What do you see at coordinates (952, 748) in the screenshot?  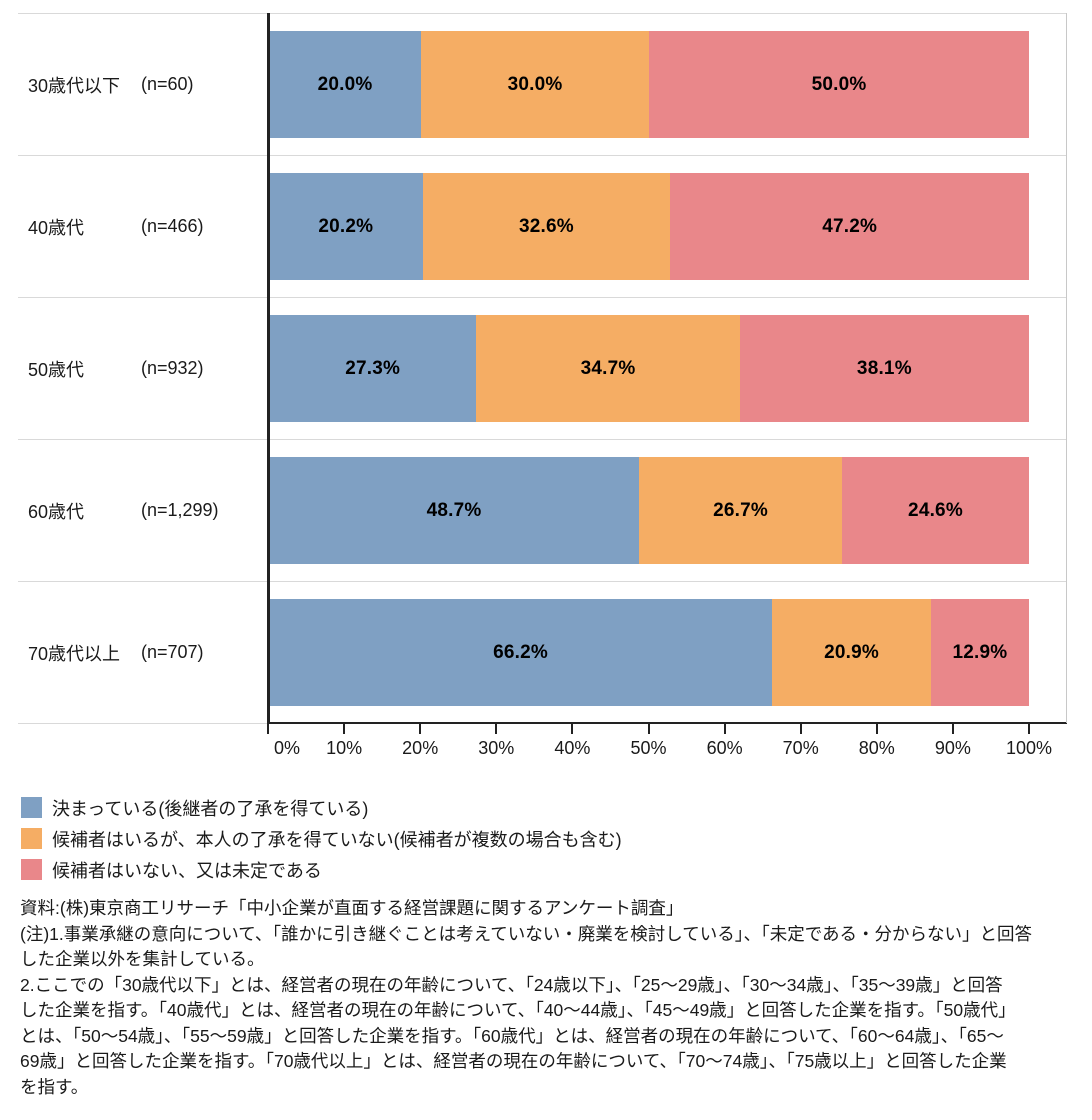 I see `x-axis-tick-label: 90%` at bounding box center [952, 748].